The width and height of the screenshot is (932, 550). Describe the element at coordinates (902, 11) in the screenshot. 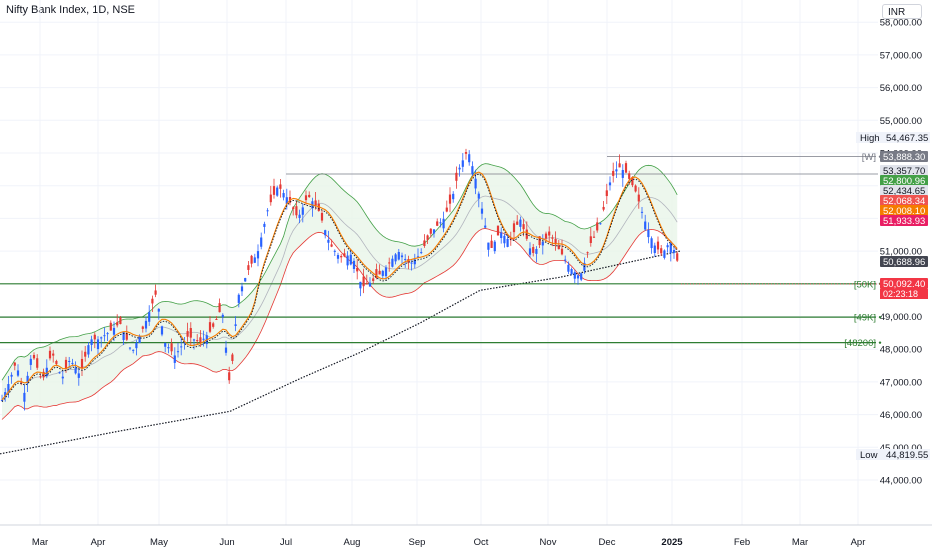

I see `currency-selector: INR` at that location.